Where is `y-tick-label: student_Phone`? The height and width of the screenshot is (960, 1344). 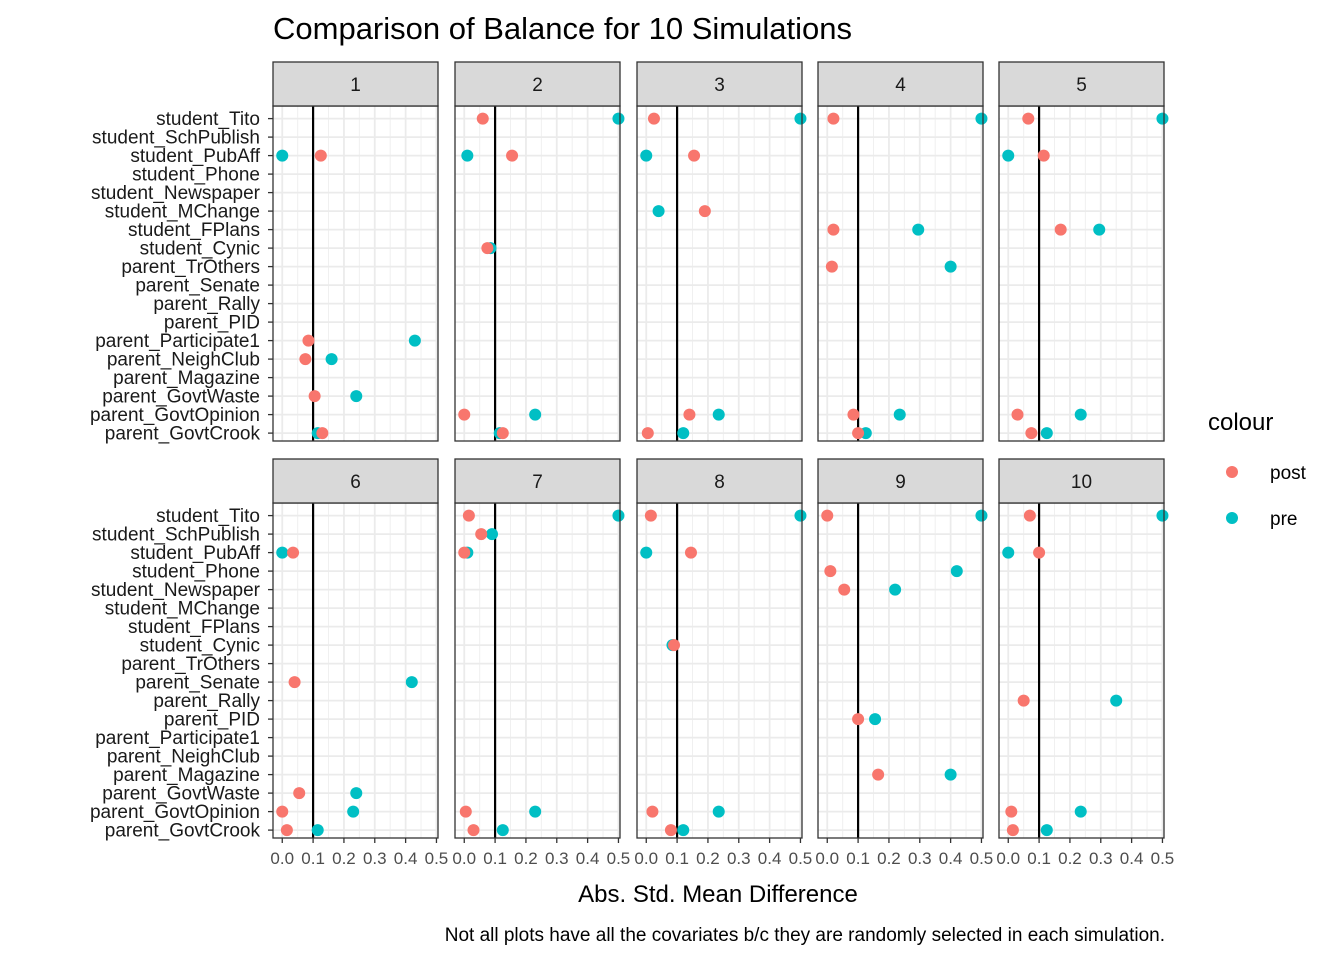 y-tick-label: student_Phone is located at coordinates (196, 175).